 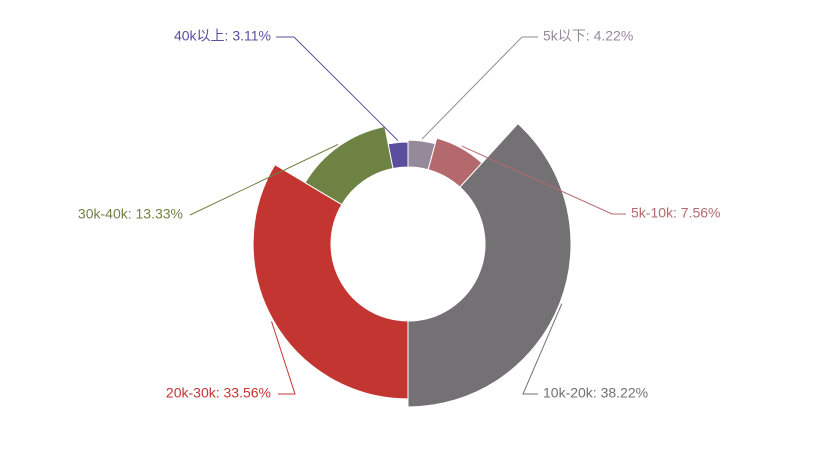 I want to click on slice-label-30k-40k: 30k-40k: 13.33%, so click(x=130, y=214).